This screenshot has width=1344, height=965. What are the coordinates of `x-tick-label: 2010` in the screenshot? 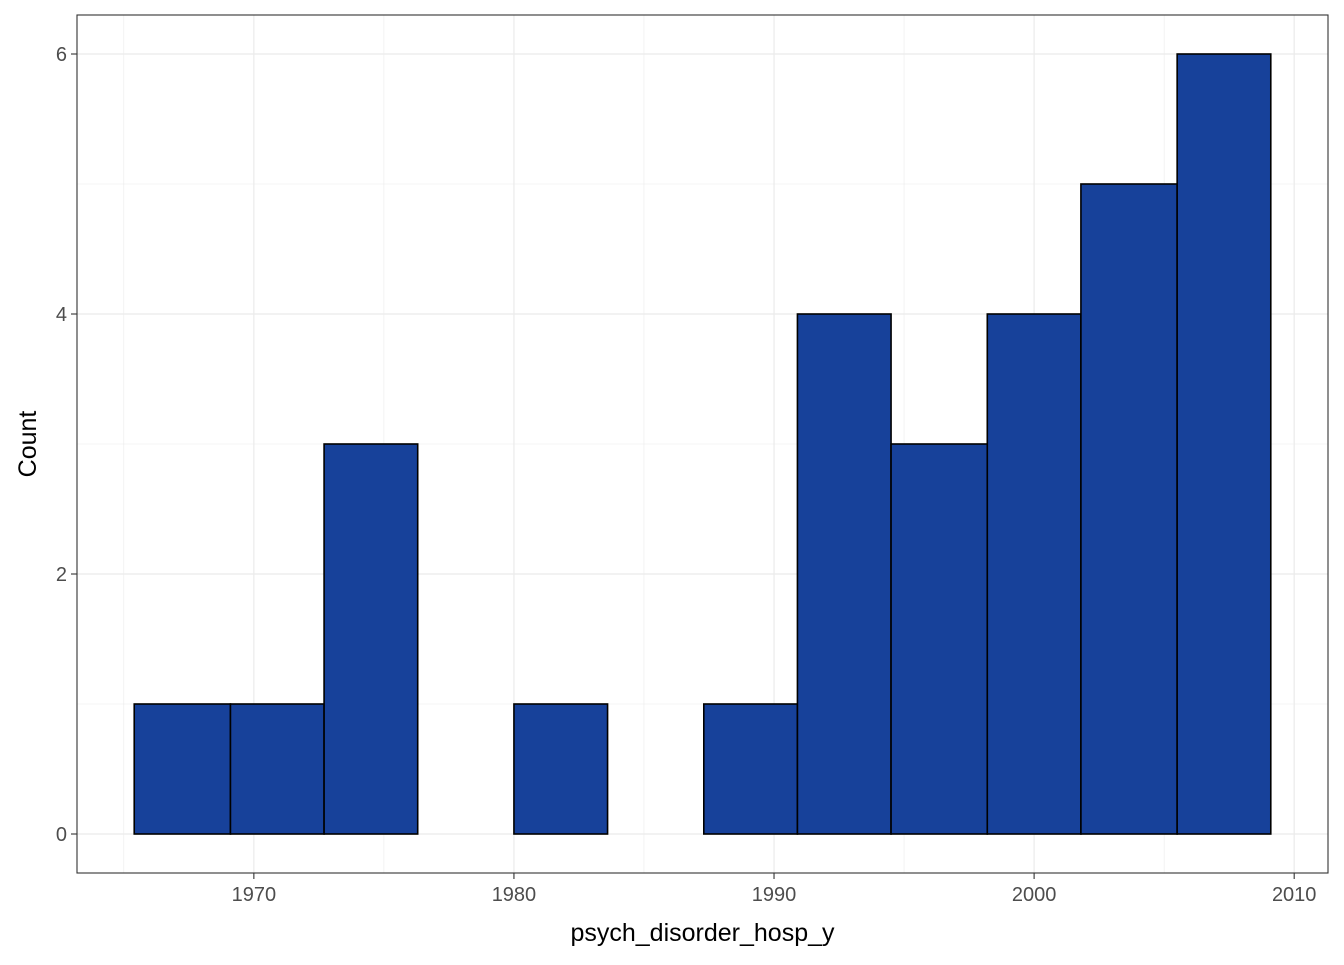 It's located at (1294, 895).